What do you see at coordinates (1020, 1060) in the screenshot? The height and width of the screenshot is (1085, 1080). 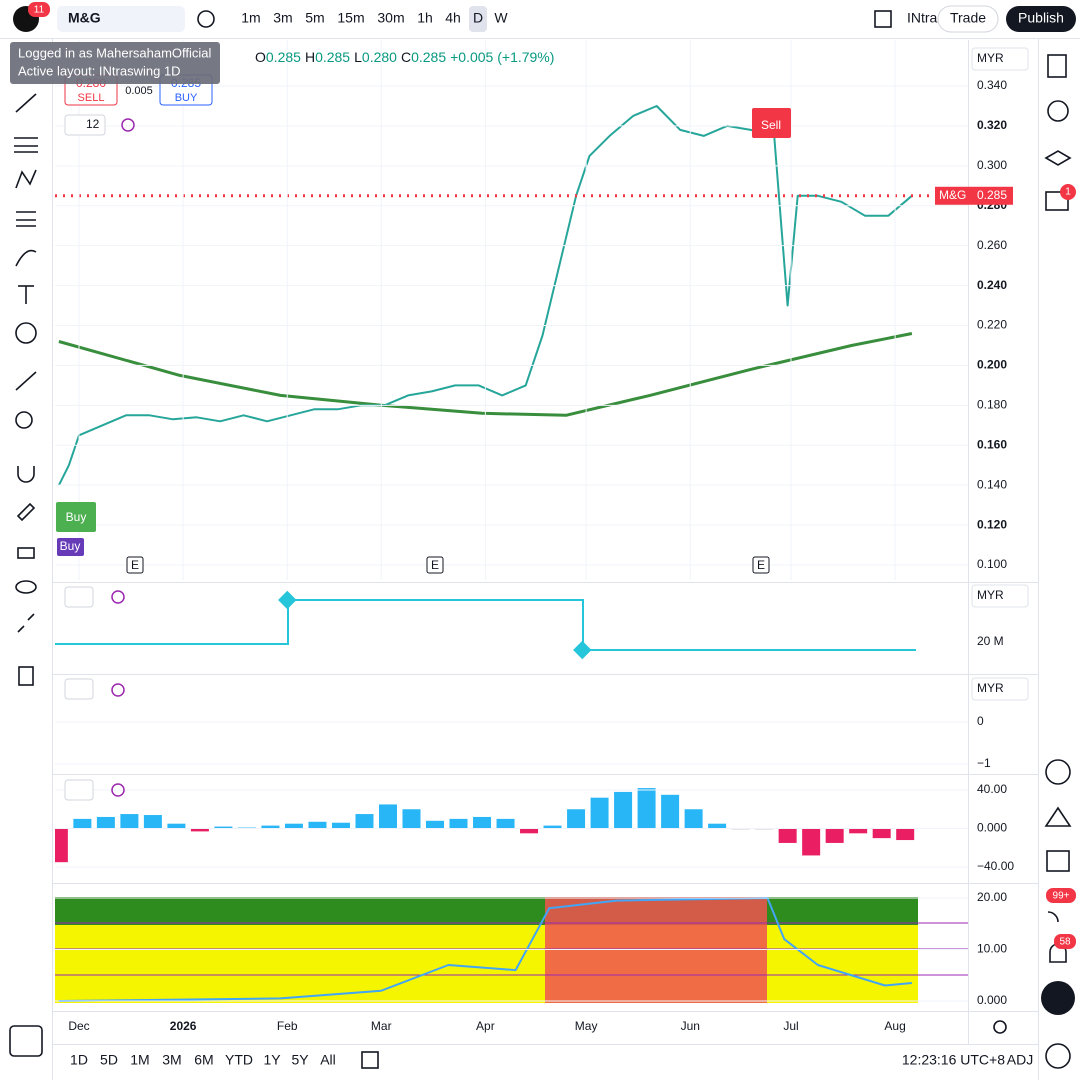 I see `adjust: ADJ` at bounding box center [1020, 1060].